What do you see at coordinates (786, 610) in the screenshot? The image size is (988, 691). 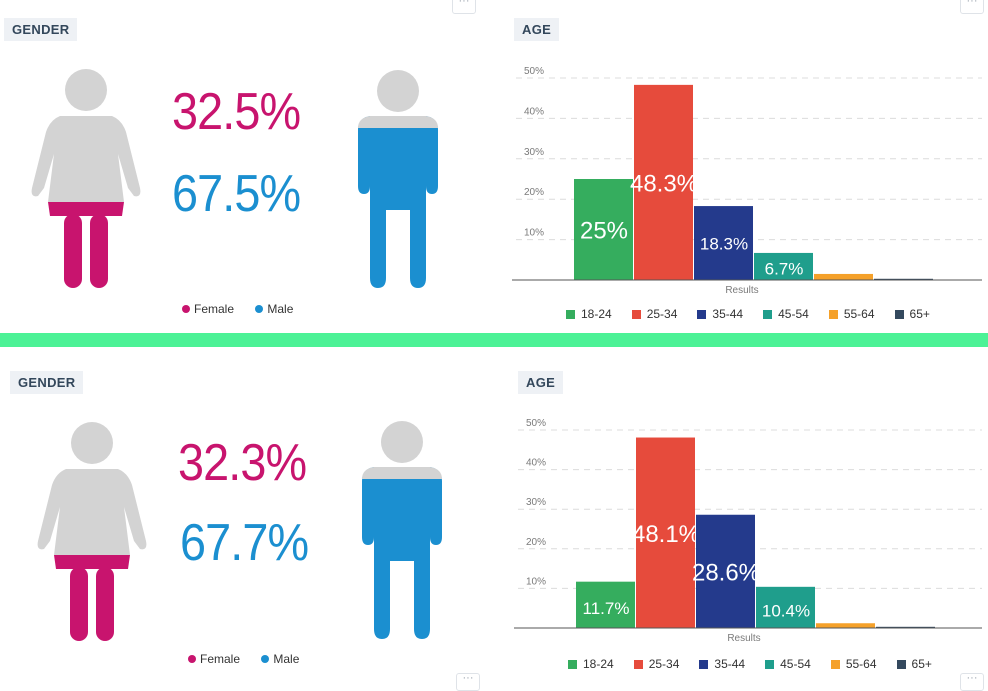 I see `data-label: 10.4%` at bounding box center [786, 610].